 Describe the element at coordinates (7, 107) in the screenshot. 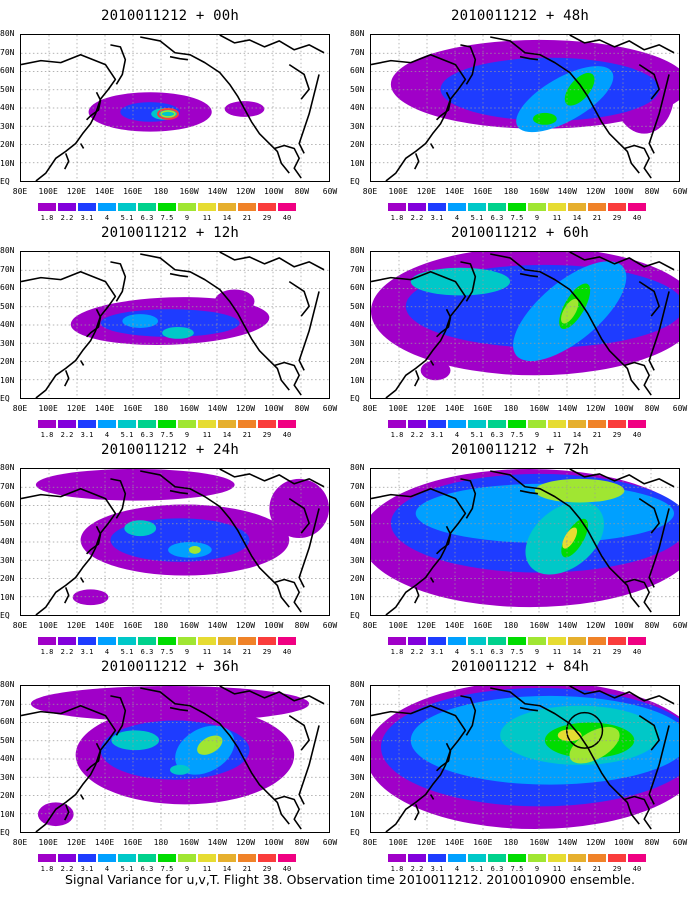

I see `lat-label: 40N` at that location.